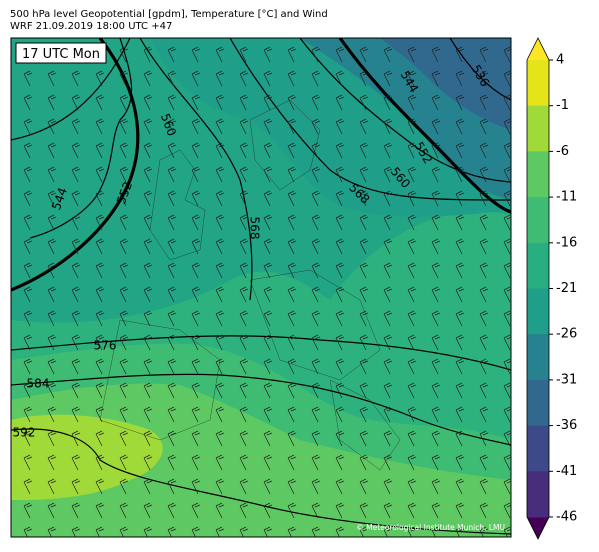  I want to click on credit: © Meteorological Institute Munich, LMU, so click(430, 527).